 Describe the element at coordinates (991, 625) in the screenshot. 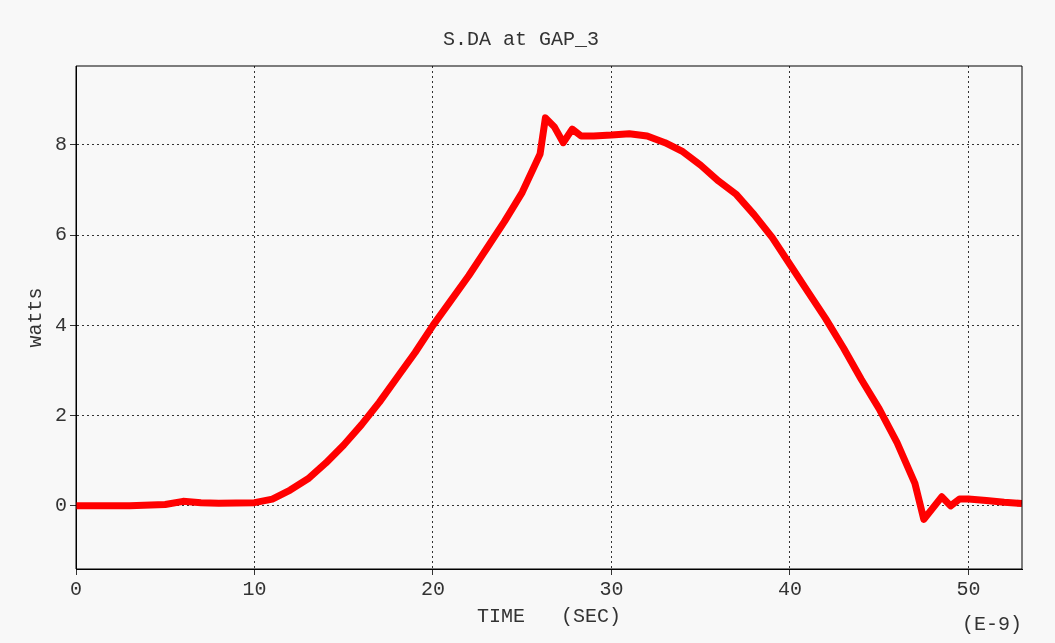

I see `text: (E-9)` at that location.